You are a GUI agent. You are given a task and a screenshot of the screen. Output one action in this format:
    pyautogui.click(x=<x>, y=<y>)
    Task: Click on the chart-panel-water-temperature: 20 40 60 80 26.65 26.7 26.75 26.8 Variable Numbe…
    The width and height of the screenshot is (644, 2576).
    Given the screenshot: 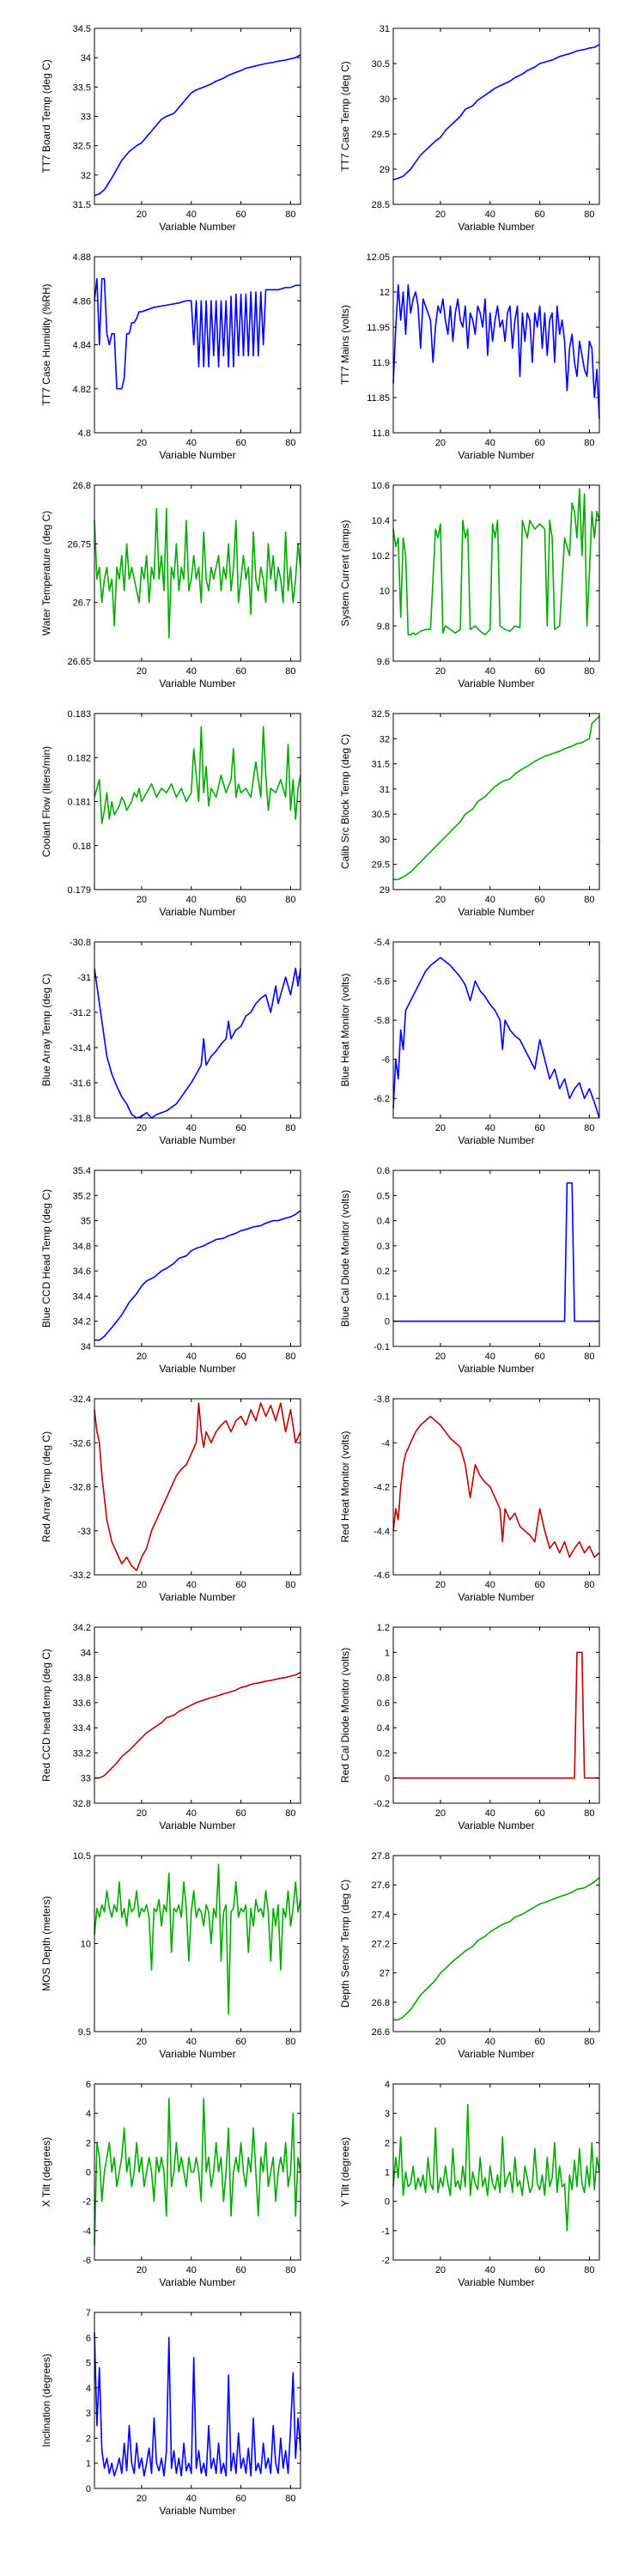 What is the action you would take?
    pyautogui.click(x=170, y=585)
    